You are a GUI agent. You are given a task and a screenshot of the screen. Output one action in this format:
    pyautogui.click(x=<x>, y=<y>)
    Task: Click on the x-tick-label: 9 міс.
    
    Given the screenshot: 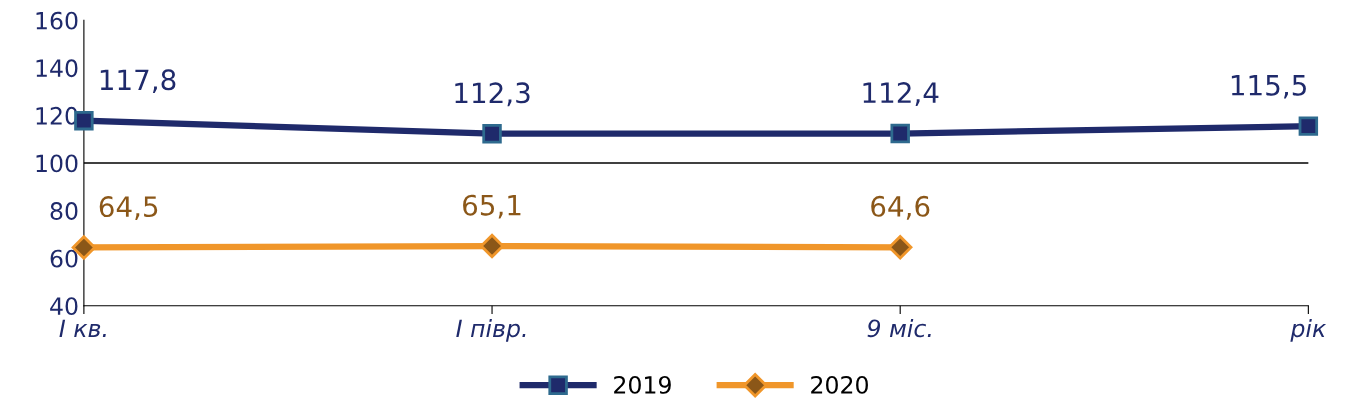 What is the action you would take?
    pyautogui.click(x=899, y=328)
    